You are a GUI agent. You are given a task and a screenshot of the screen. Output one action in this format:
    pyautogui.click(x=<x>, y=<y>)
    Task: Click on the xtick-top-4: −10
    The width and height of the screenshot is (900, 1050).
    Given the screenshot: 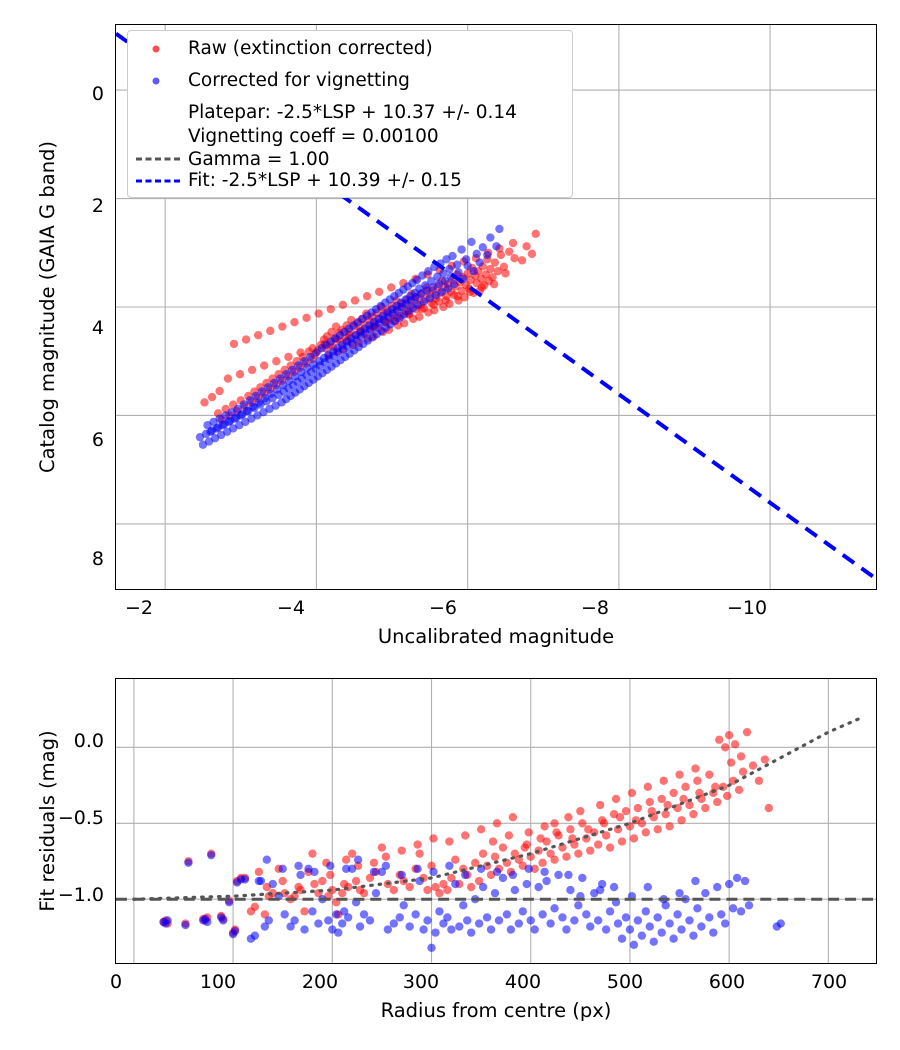 What is the action you would take?
    pyautogui.click(x=747, y=608)
    